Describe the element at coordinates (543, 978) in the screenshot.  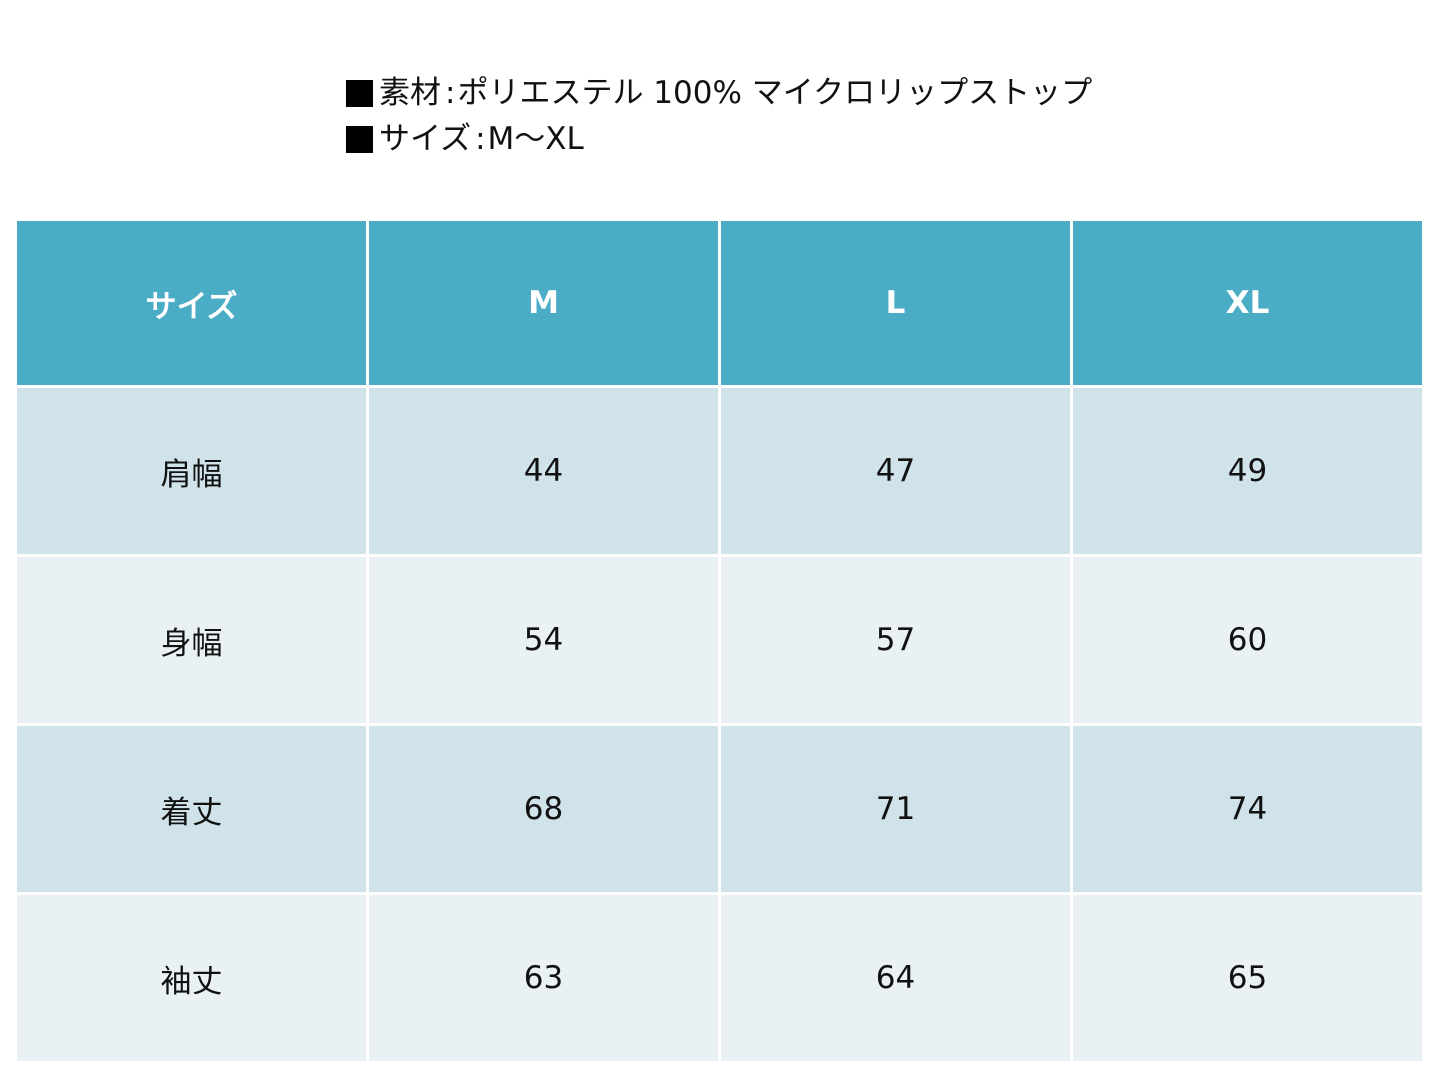
I see `cell-sleeve-m: 63` at that location.